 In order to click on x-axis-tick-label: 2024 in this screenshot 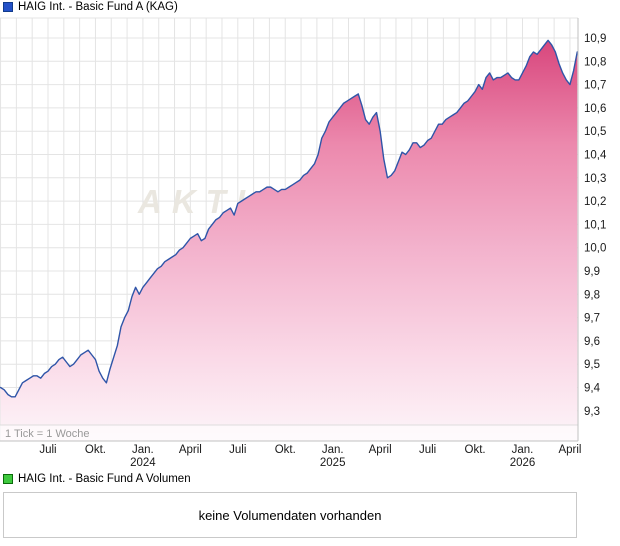, I will do `click(143, 463)`.